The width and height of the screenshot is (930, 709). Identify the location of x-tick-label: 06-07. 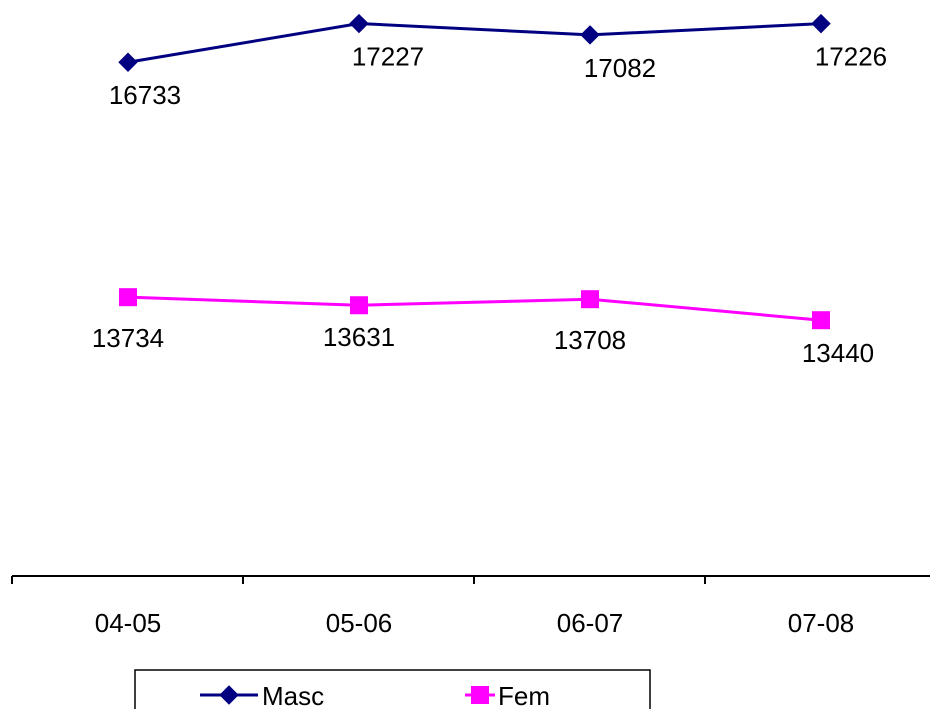
(590, 623).